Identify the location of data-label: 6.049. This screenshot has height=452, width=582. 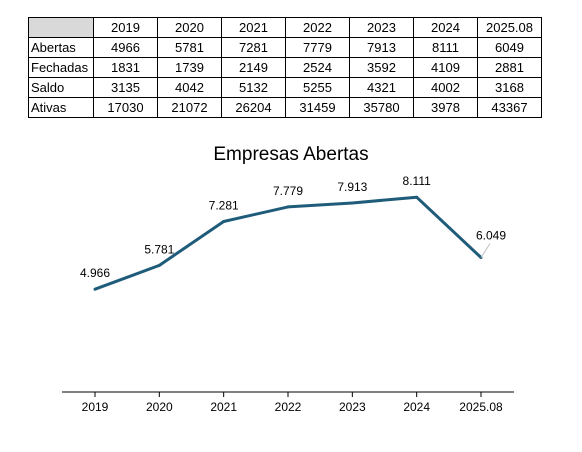
(491, 236).